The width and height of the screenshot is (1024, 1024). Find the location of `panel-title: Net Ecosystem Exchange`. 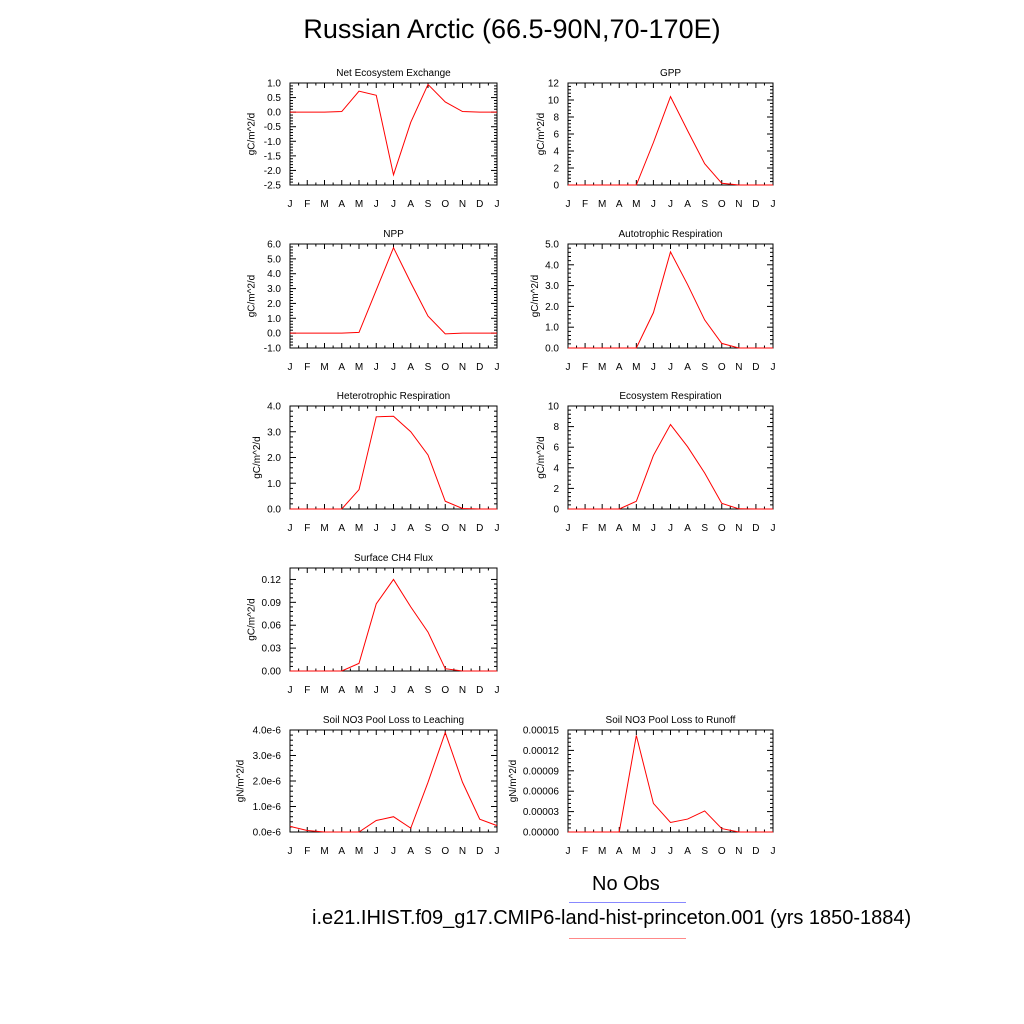

panel-title: Net Ecosystem Exchange is located at coordinates (393, 73).